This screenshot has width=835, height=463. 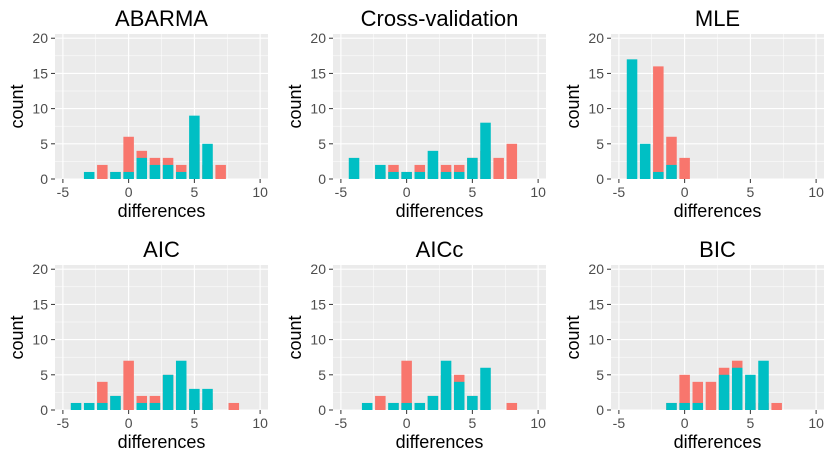 I want to click on facet-abarma: -5 0 5 10 0 5 10 15 20 ABARMA differences count, so click(x=137, y=113).